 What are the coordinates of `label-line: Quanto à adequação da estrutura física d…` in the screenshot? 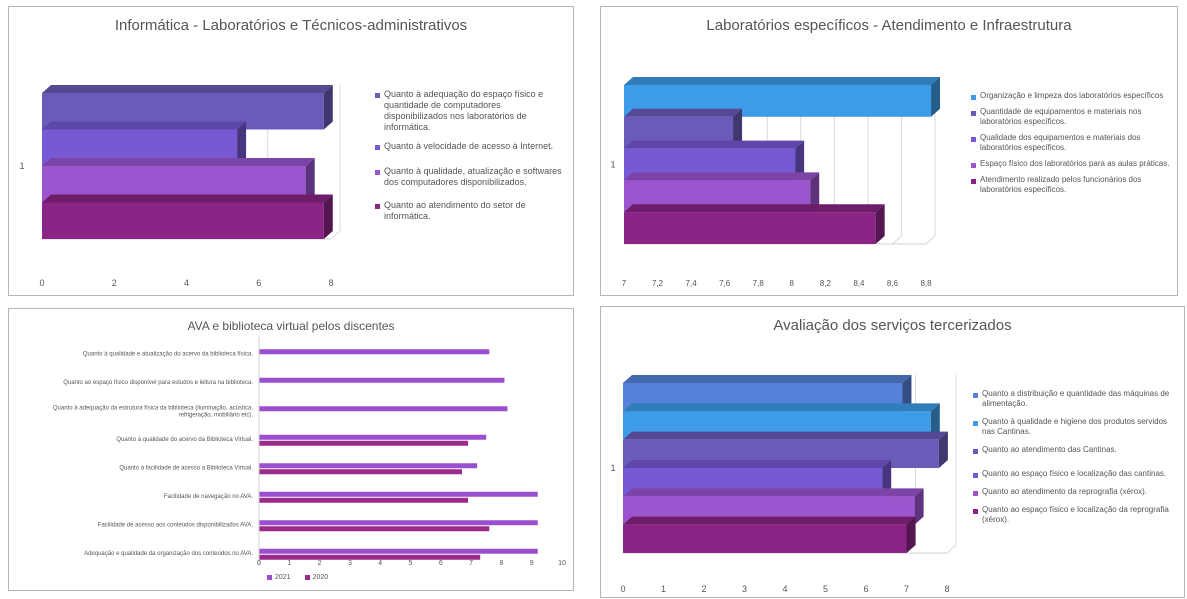 It's located at (153, 408).